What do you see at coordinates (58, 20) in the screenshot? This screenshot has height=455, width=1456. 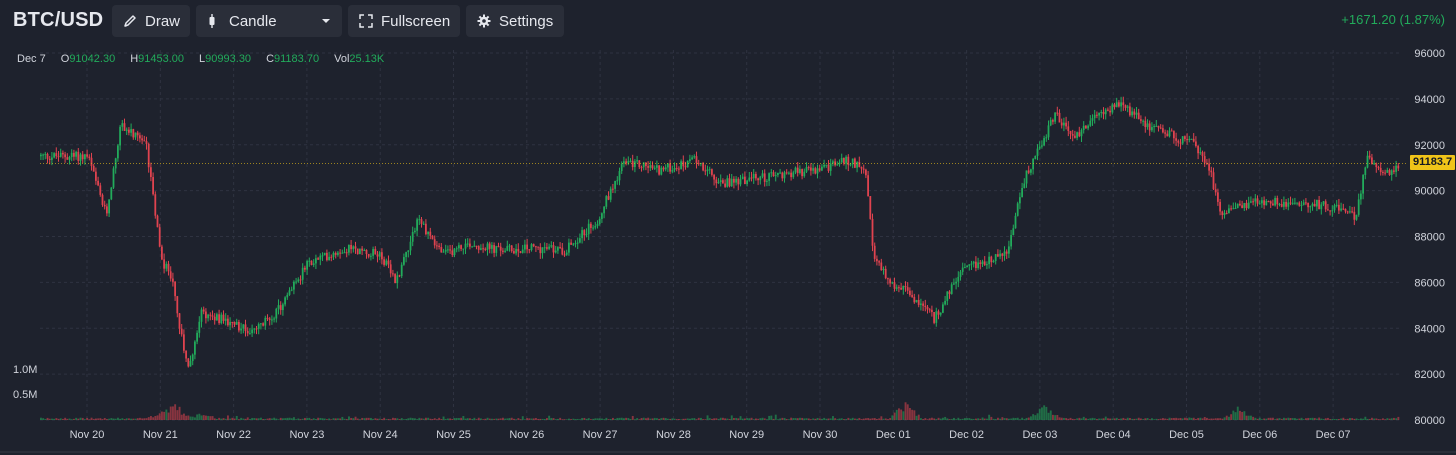 I see `symbol-title: BTC/USD` at bounding box center [58, 20].